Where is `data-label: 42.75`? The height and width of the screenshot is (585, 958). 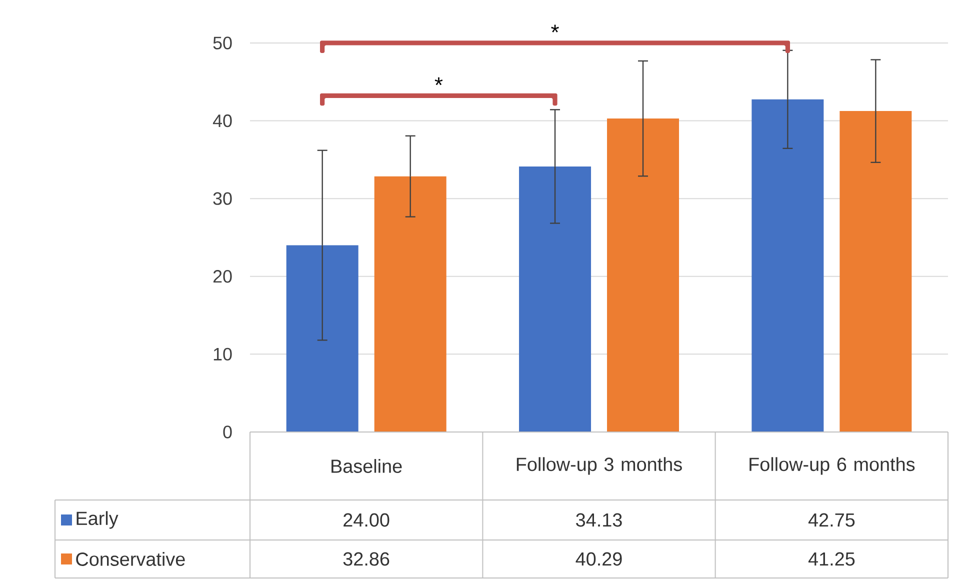
data-label: 42.75 is located at coordinates (831, 520).